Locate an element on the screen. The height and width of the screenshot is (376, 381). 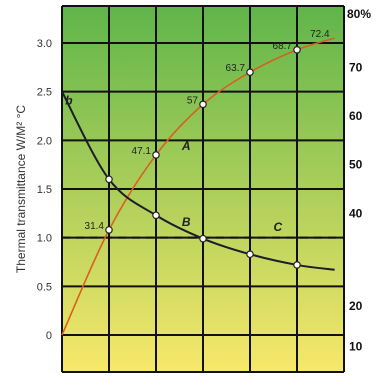
right-tick-label: 70 is located at coordinates (356, 67).